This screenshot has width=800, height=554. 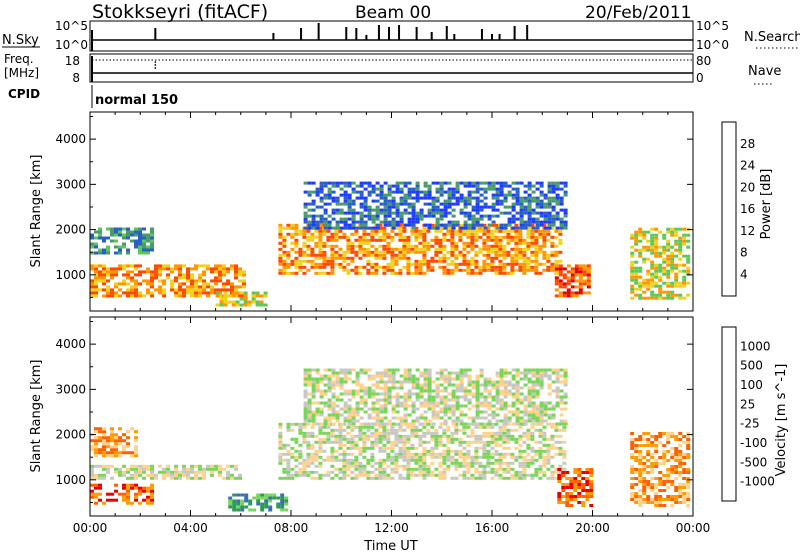 What do you see at coordinates (70, 230) in the screenshot?
I see `ytick-label: 2000` at bounding box center [70, 230].